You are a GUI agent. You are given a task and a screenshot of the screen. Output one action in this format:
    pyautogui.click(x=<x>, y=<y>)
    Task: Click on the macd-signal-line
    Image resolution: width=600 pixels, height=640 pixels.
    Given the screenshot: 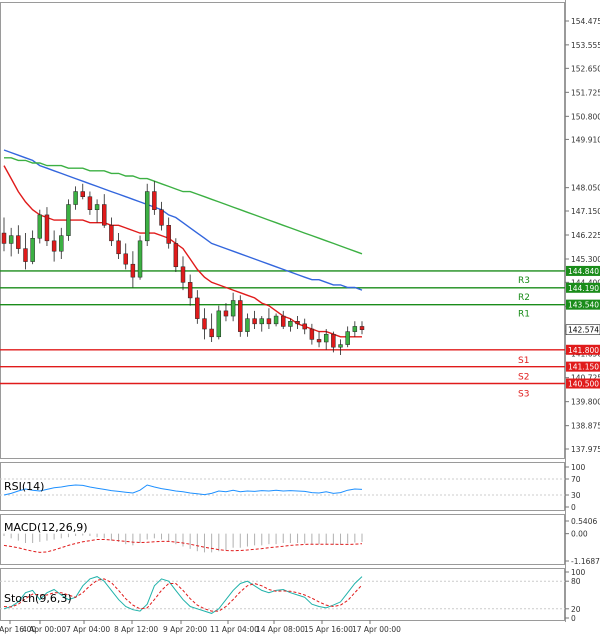 What is the action you would take?
    pyautogui.click(x=183, y=546)
    